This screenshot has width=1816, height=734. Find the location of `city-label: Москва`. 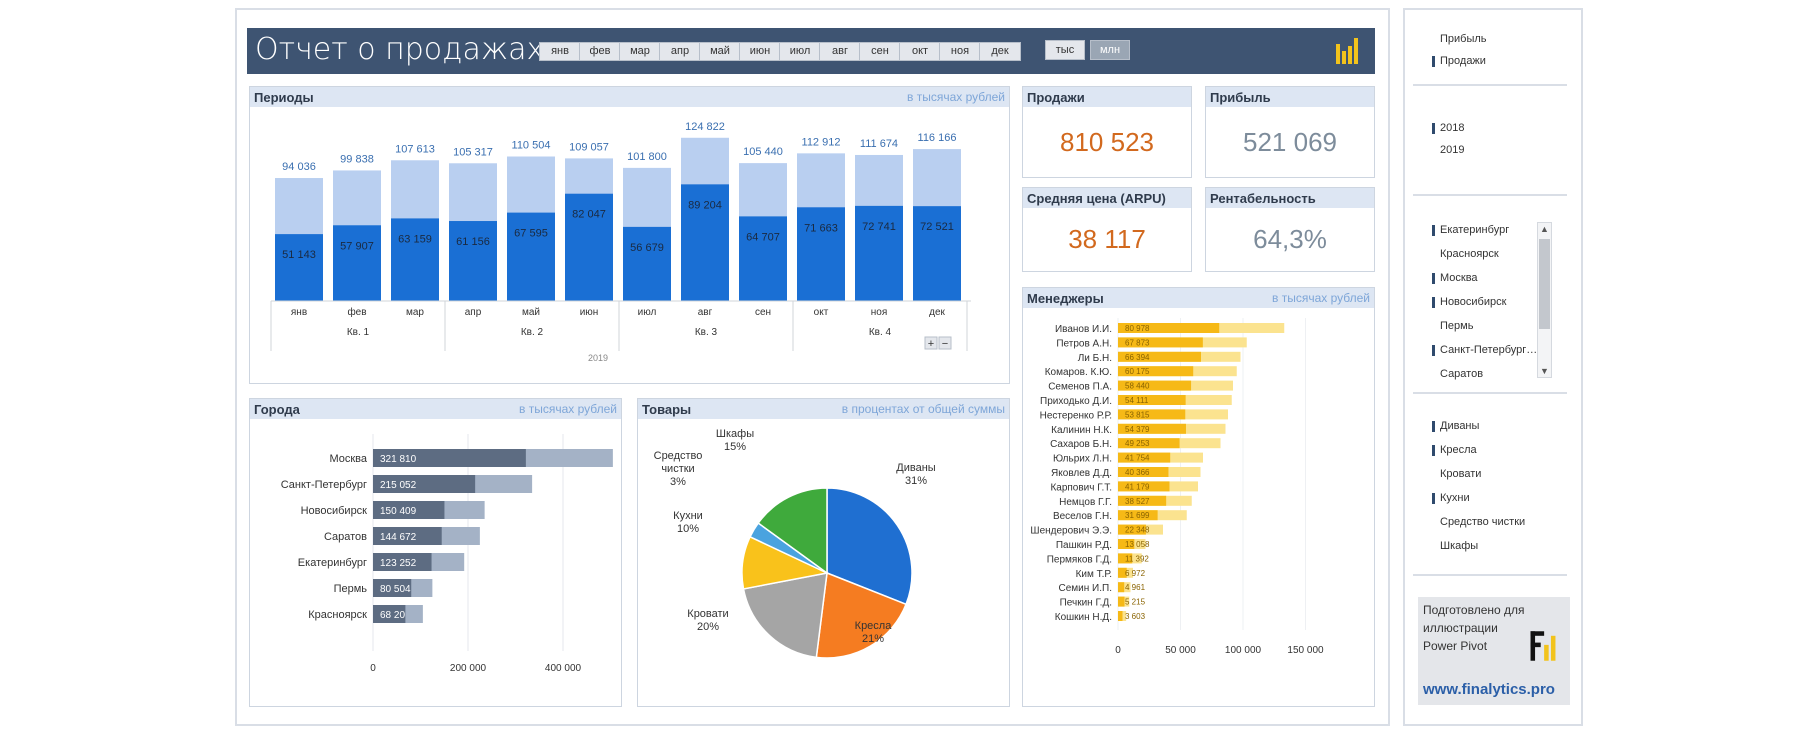

city-label: Москва is located at coordinates (348, 459).